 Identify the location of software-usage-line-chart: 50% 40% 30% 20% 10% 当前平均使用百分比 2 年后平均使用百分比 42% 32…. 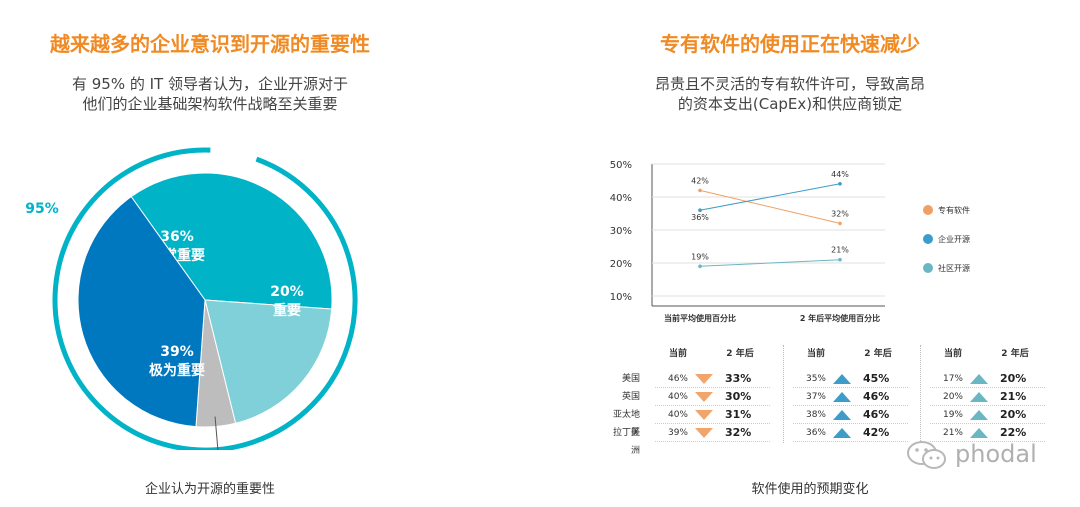
(790, 241).